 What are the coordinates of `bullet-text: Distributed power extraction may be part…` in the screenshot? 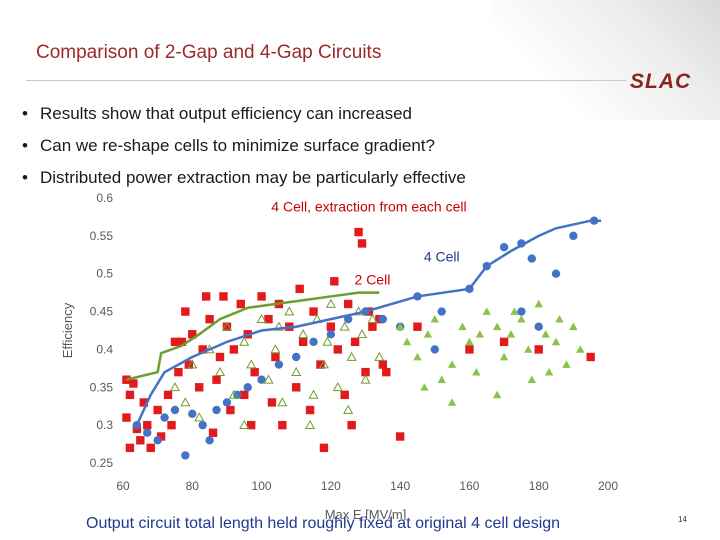 It's located at (253, 177).